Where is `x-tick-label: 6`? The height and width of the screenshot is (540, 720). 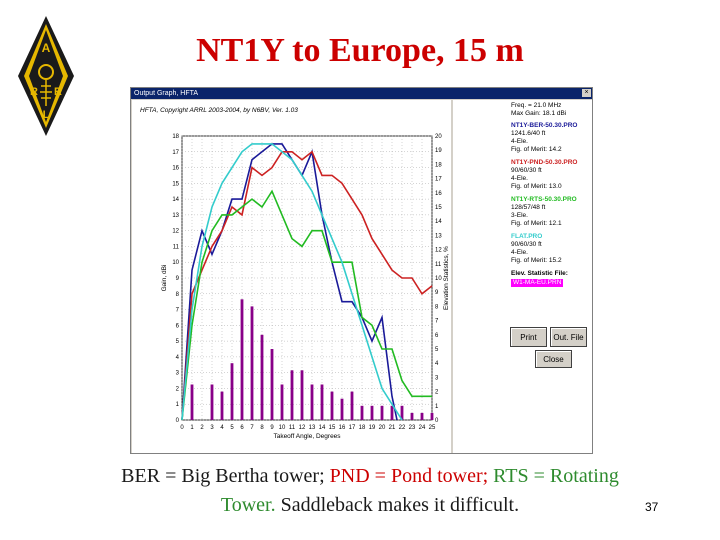
x-tick-label: 6 is located at coordinates (242, 428).